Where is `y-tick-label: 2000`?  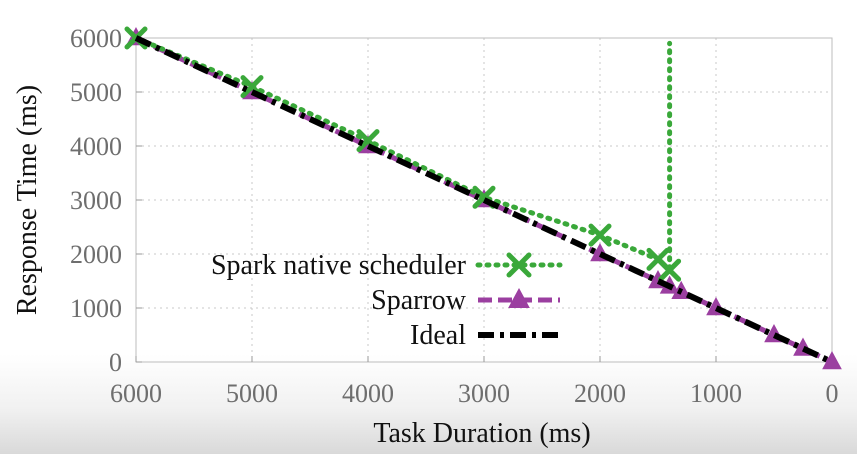
y-tick-label: 2000 is located at coordinates (96, 254).